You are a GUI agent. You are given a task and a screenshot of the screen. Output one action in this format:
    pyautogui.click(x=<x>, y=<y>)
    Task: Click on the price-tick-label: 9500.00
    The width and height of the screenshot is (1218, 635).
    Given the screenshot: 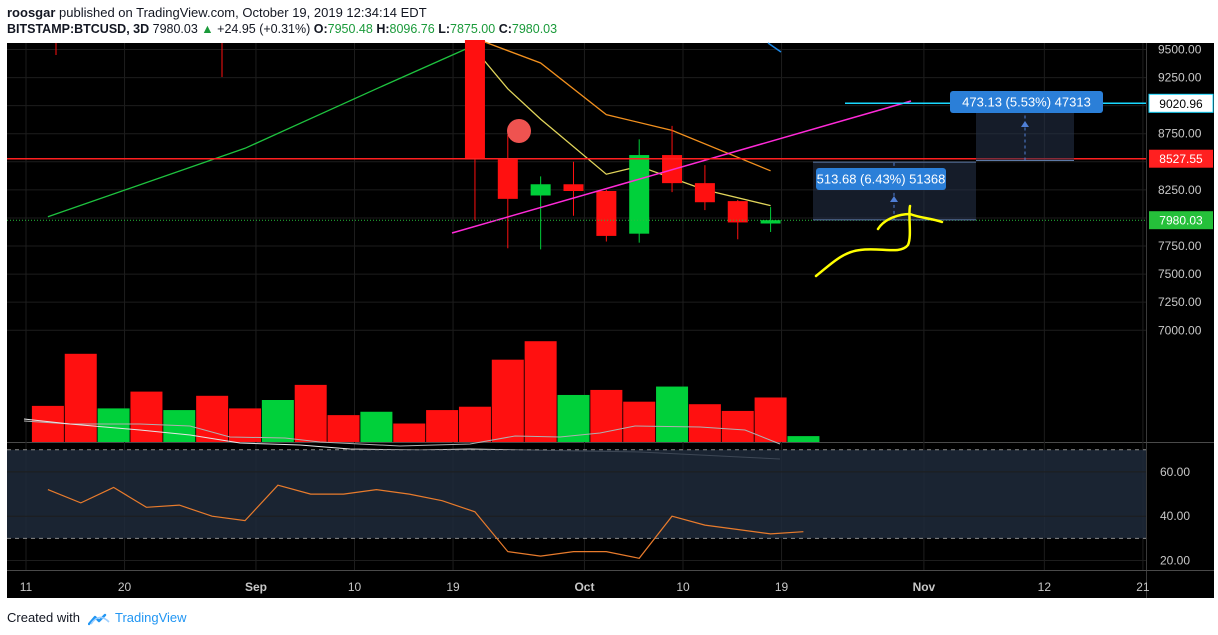 What is the action you would take?
    pyautogui.click(x=1180, y=50)
    